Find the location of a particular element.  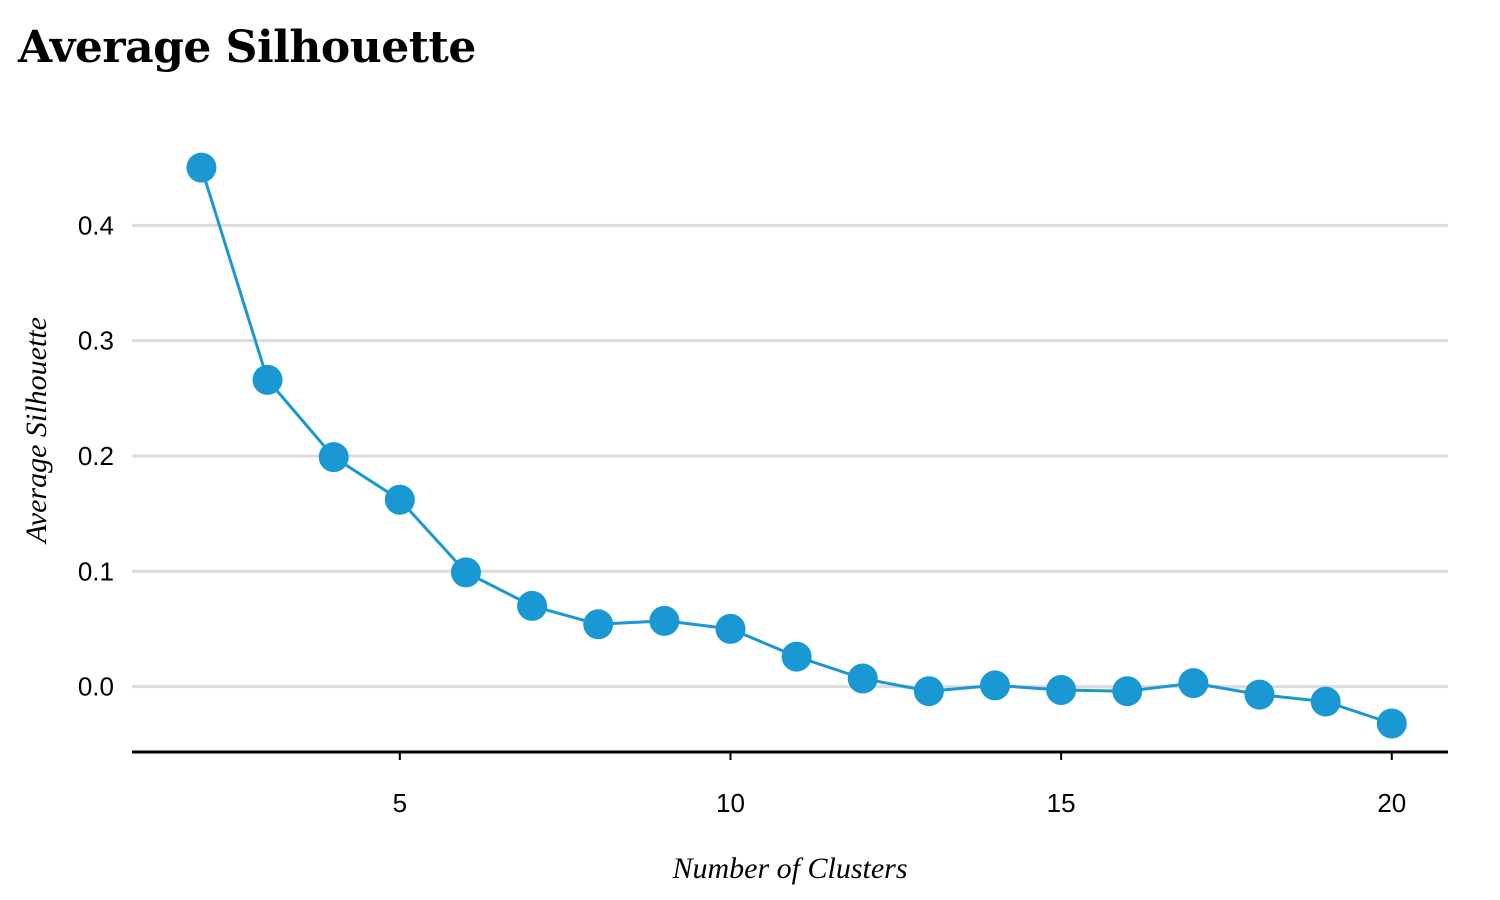

x-axis-title: Number of Clusters is located at coordinates (789, 868).